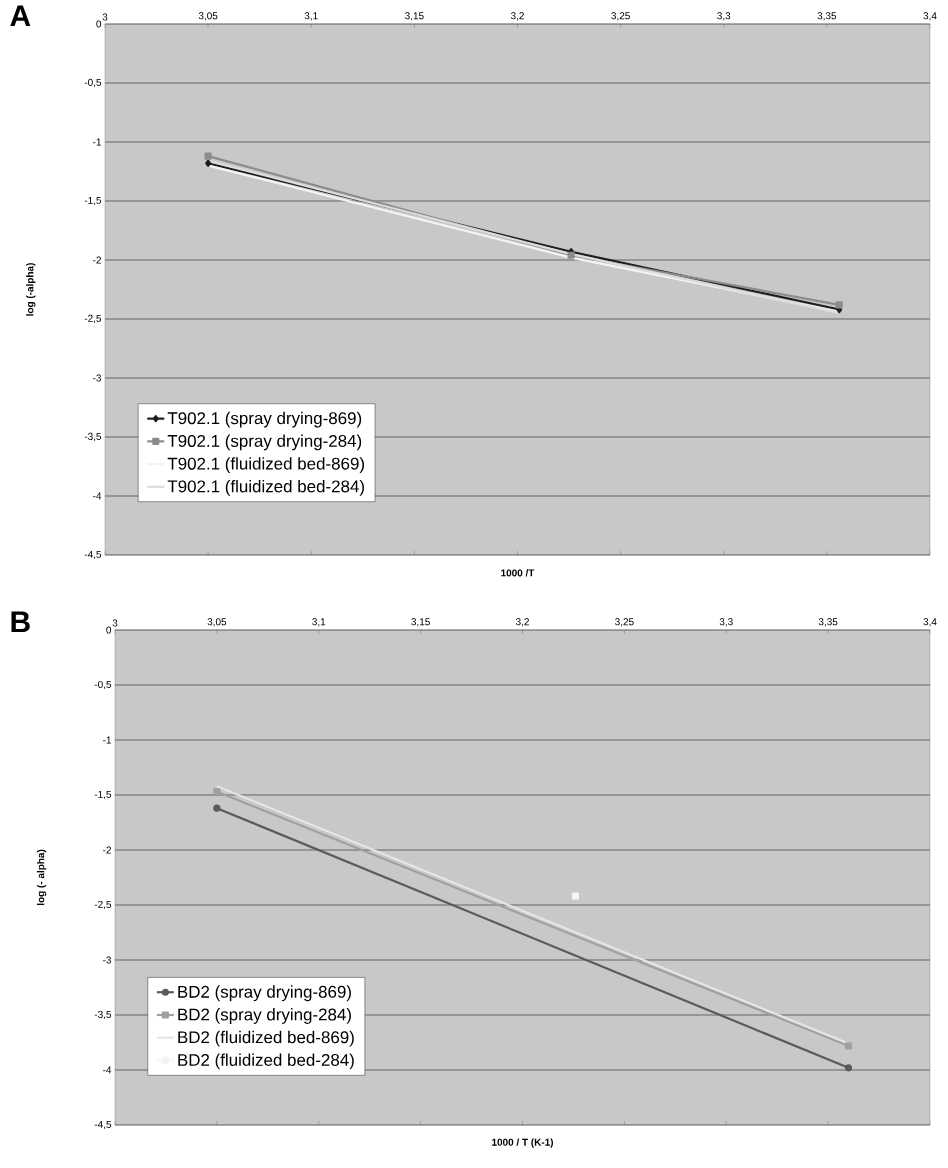 Image resolution: width=948 pixels, height=1168 pixels. Describe the element at coordinates (20, 622) in the screenshot. I see `chart-title: B` at that location.